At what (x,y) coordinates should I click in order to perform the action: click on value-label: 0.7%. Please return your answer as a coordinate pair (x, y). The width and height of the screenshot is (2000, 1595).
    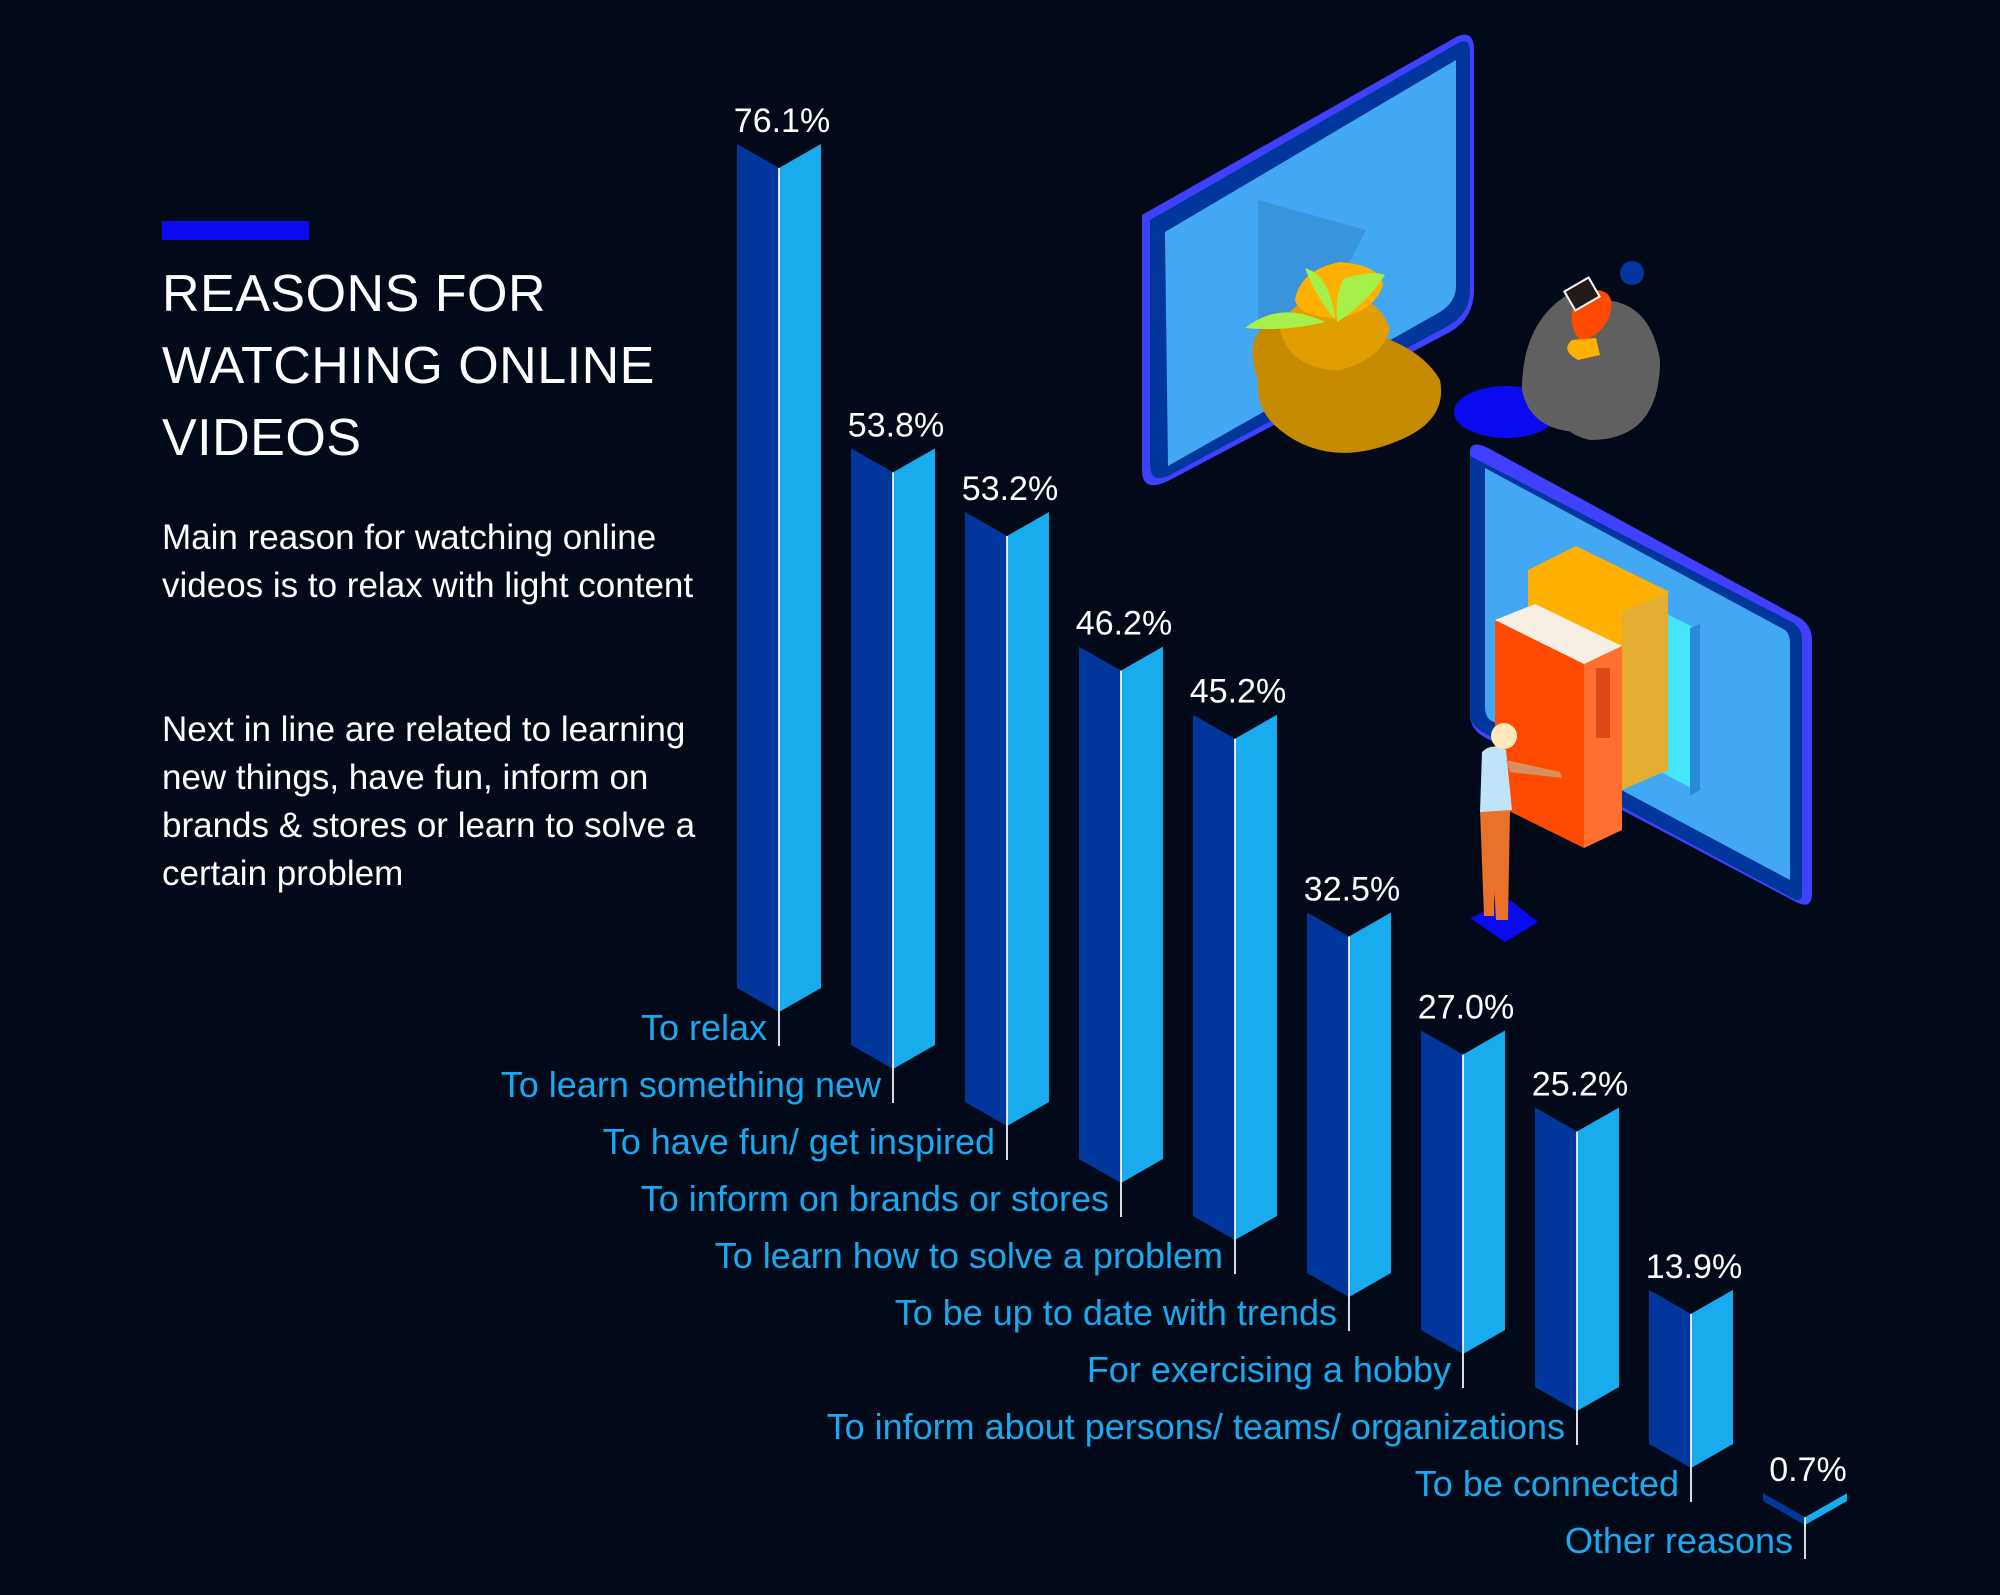
    Looking at the image, I should click on (1808, 1470).